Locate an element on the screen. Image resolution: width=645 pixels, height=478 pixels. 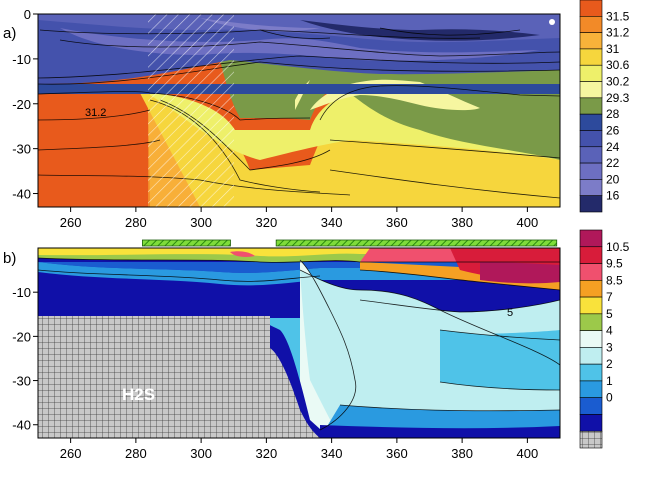
panel-b-contour-label: 5 is located at coordinates (510, 313).